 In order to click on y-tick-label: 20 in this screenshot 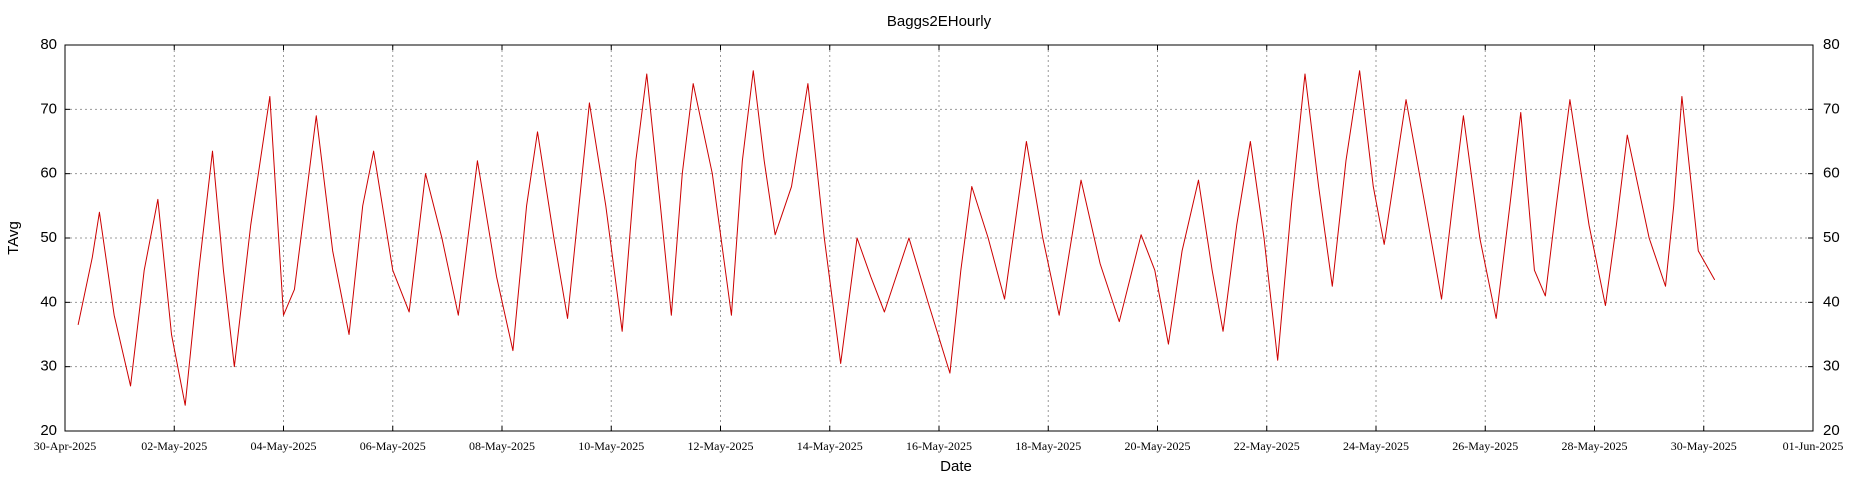, I will do `click(48, 430)`.